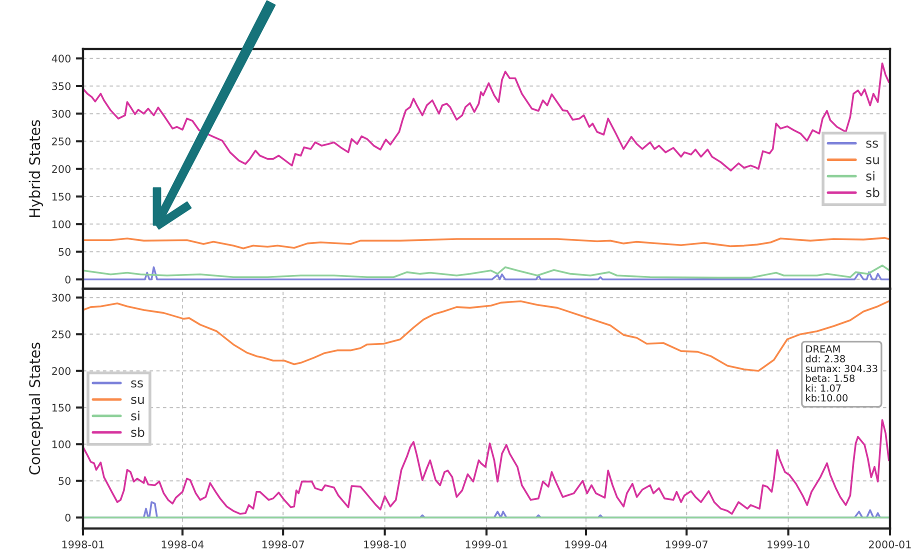 Image resolution: width=922 pixels, height=560 pixels. What do you see at coordinates (61, 86) in the screenshot?
I see `y-tick-label: 350` at bounding box center [61, 86].